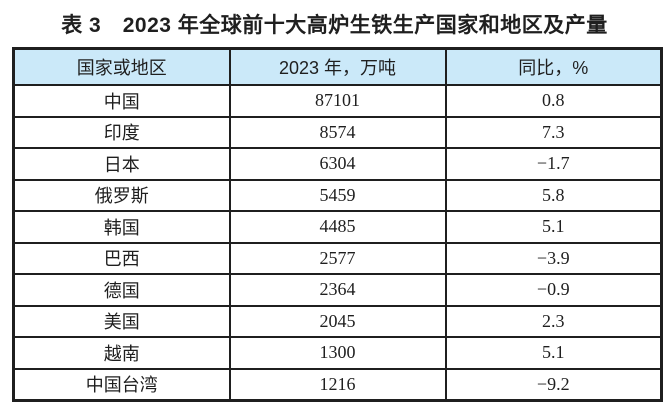 The image size is (669, 415). What do you see at coordinates (121, 195) in the screenshot?
I see `cell-country: 俄罗斯` at bounding box center [121, 195].